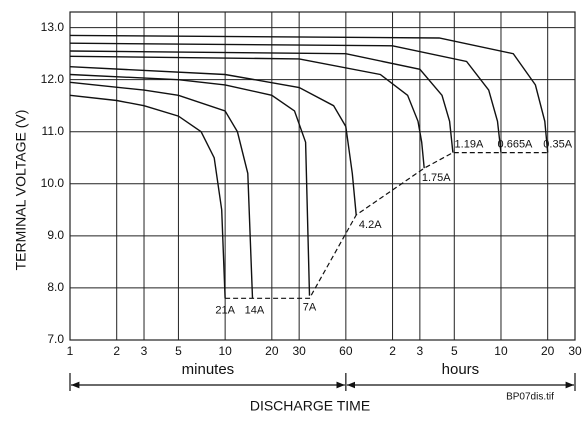 This screenshot has height=425, width=583. Describe the element at coordinates (70, 351) in the screenshot. I see `x-tick-label: 1` at that location.